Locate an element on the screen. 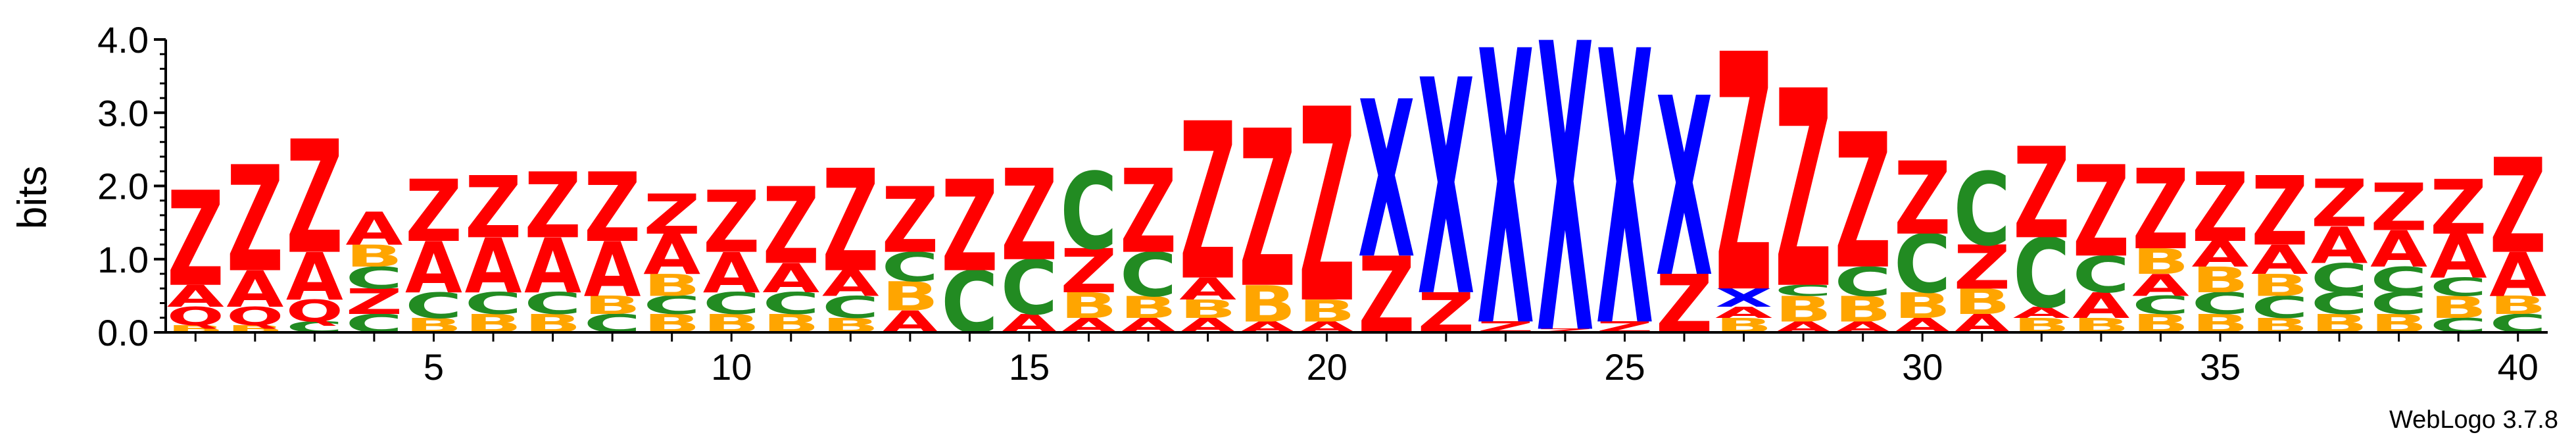 The width and height of the screenshot is (2576, 439). x-tick-label: 15 is located at coordinates (1029, 367).